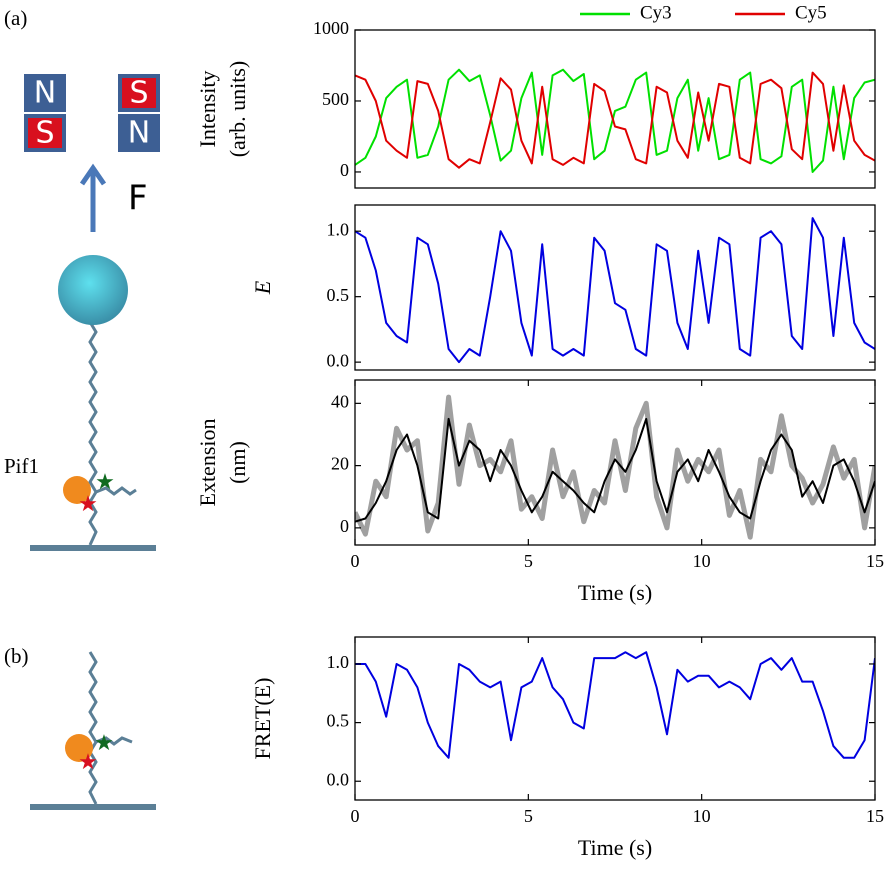 The width and height of the screenshot is (888, 871). I want to click on force-label: F, so click(138, 199).